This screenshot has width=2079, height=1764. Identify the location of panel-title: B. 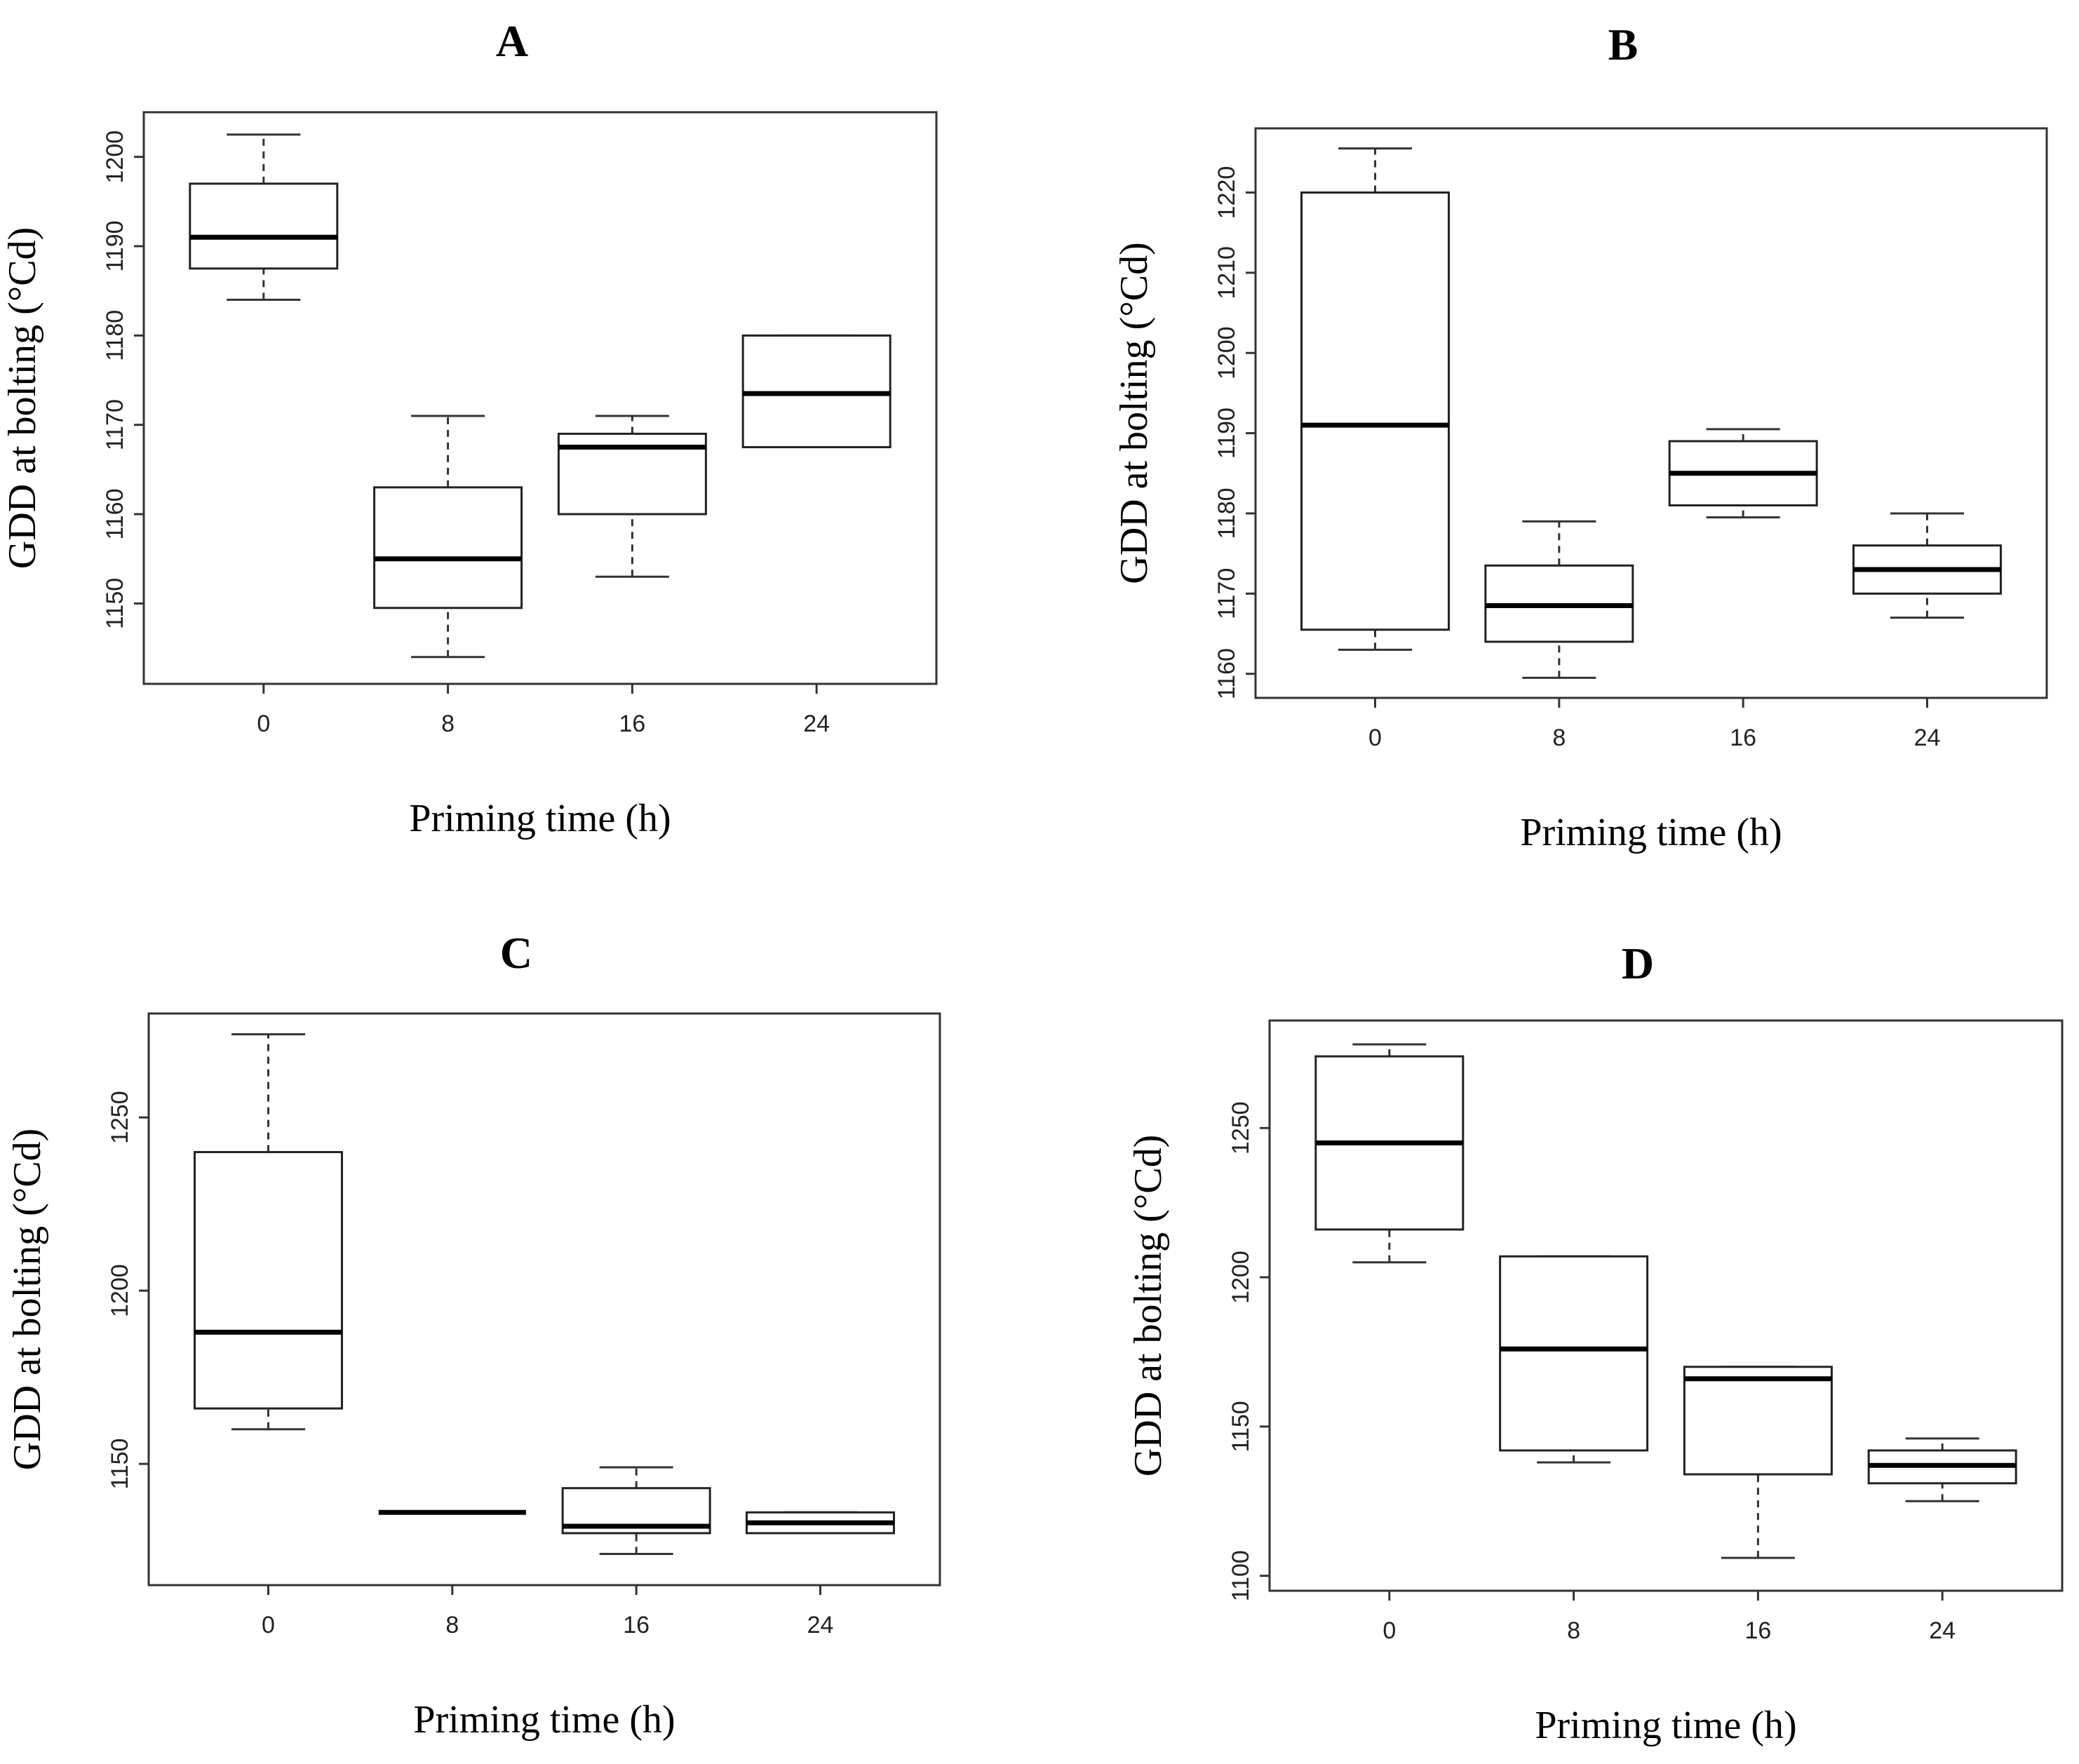
(1623, 44).